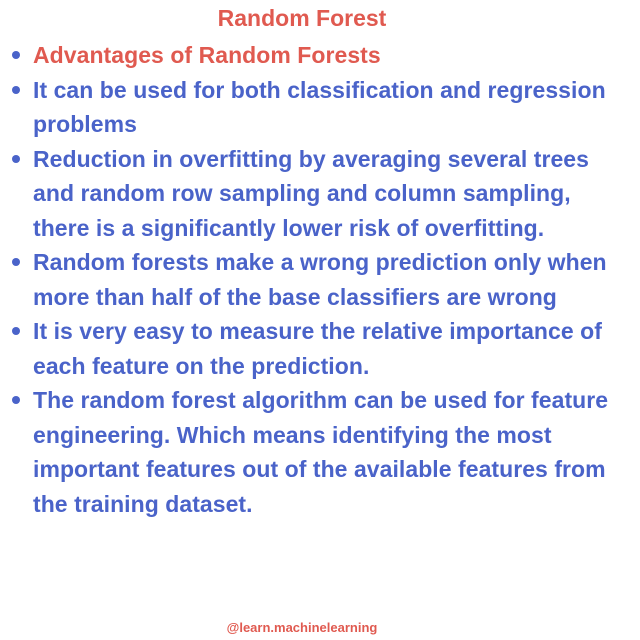 The image size is (640, 640). Describe the element at coordinates (207, 55) in the screenshot. I see `bullet-text: Advantages of Random Forests` at that location.